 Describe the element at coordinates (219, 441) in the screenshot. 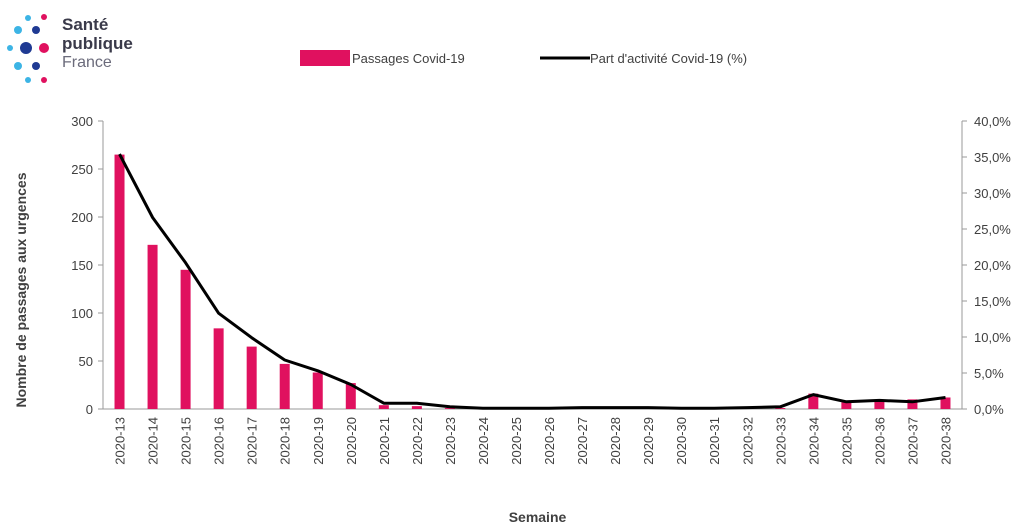

I see `x-tick-label: 2020-16` at that location.